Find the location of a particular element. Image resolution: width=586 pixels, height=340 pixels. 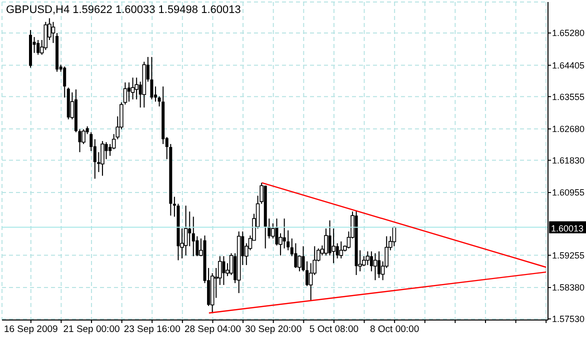

y-tick-label: 1.60955 is located at coordinates (568, 193).